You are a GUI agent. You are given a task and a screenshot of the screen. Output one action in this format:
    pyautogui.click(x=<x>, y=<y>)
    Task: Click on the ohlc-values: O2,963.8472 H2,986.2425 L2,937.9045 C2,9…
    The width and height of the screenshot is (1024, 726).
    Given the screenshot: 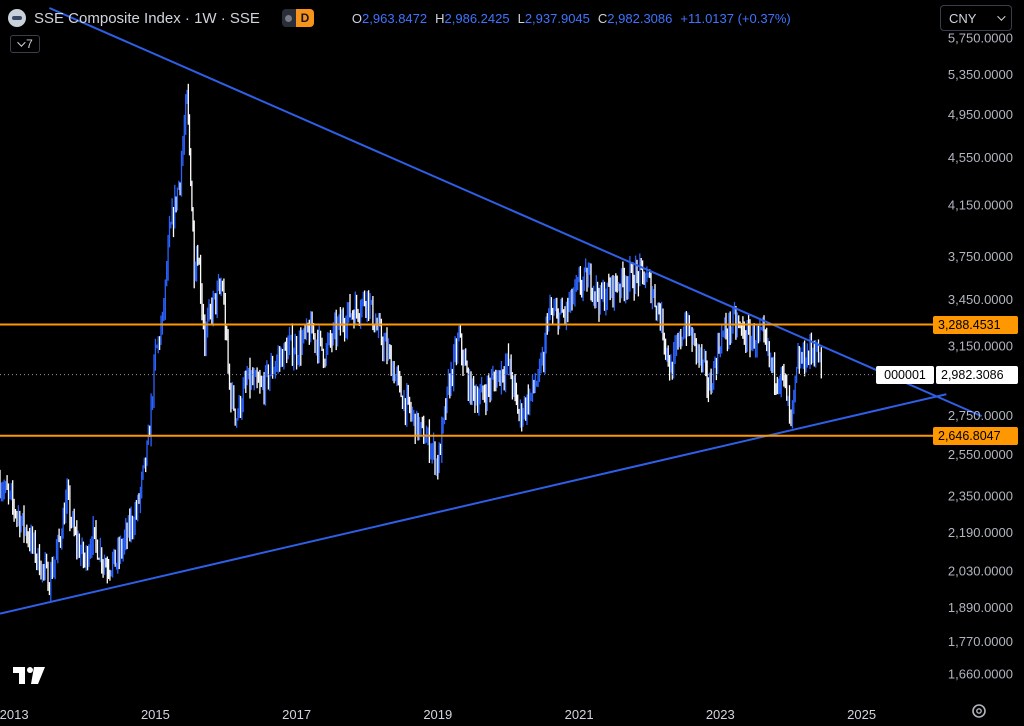 What is the action you would take?
    pyautogui.click(x=571, y=18)
    